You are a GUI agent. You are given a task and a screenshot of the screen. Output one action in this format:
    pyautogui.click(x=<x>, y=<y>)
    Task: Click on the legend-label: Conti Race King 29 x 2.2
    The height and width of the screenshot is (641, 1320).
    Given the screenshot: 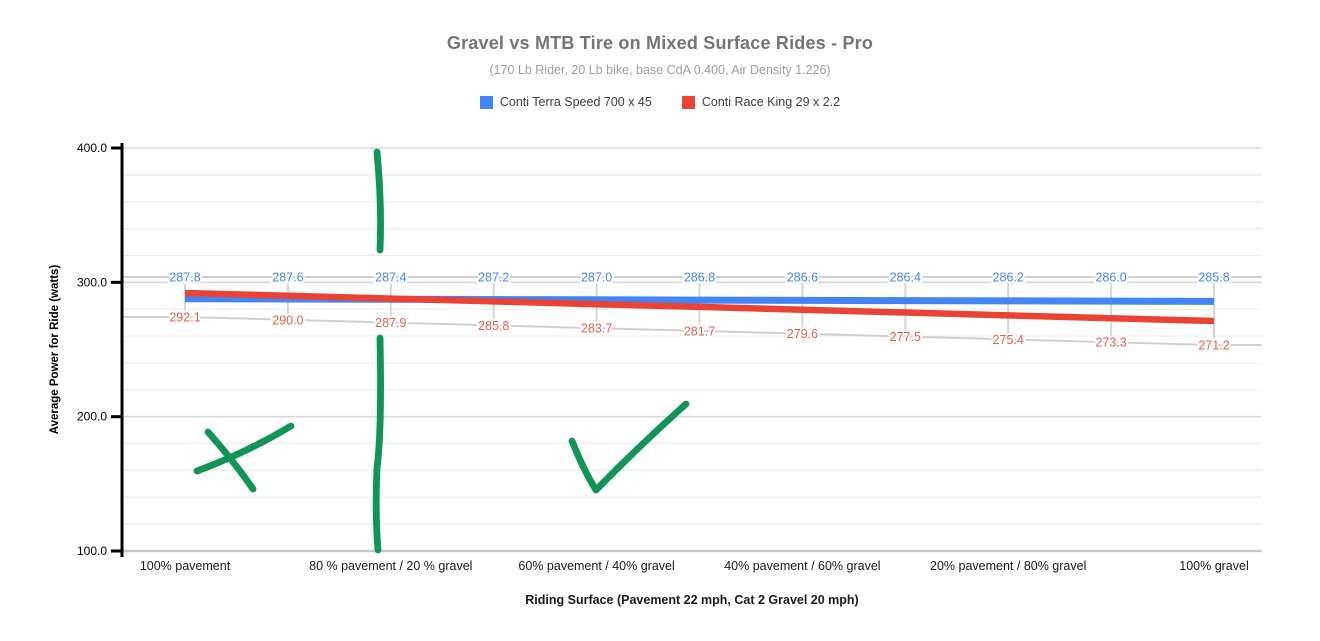 What is the action you would take?
    pyautogui.click(x=771, y=102)
    